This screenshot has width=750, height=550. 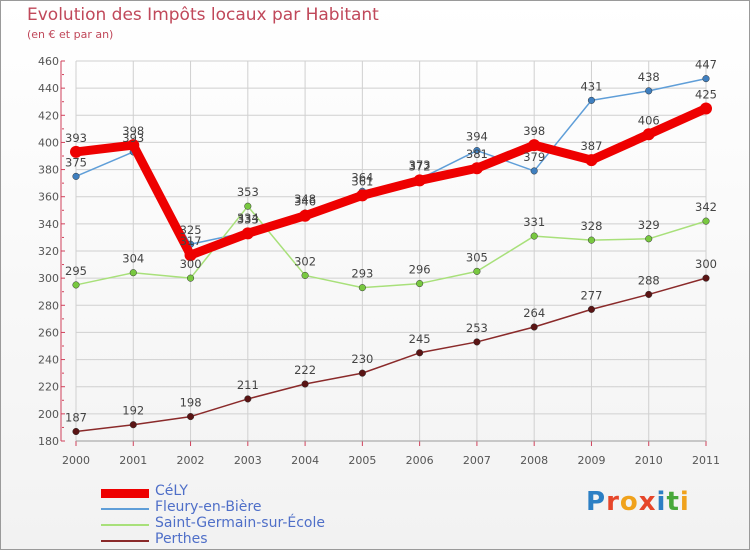 What do you see at coordinates (534, 460) in the screenshot?
I see `x-tick-label: 2008` at bounding box center [534, 460].